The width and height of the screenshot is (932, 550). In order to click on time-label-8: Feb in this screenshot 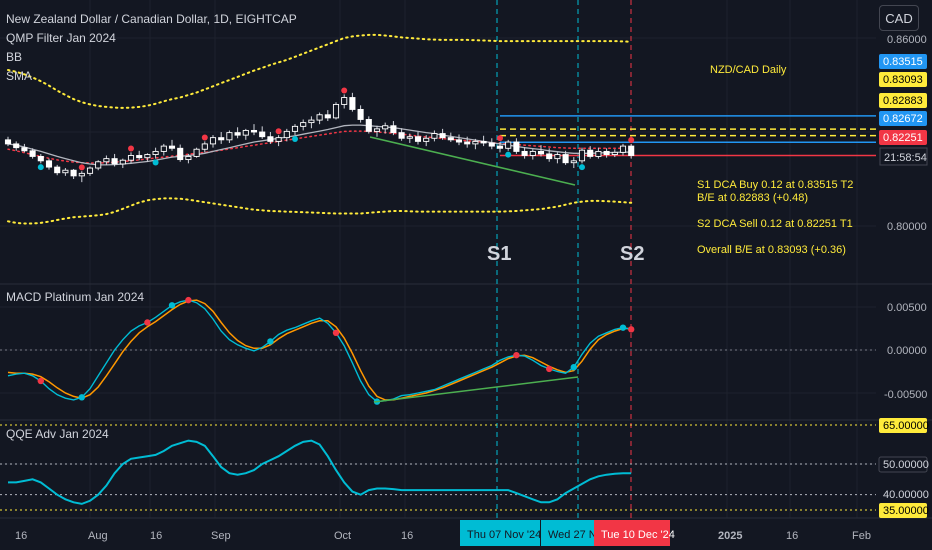, I will do `click(861, 536)`.